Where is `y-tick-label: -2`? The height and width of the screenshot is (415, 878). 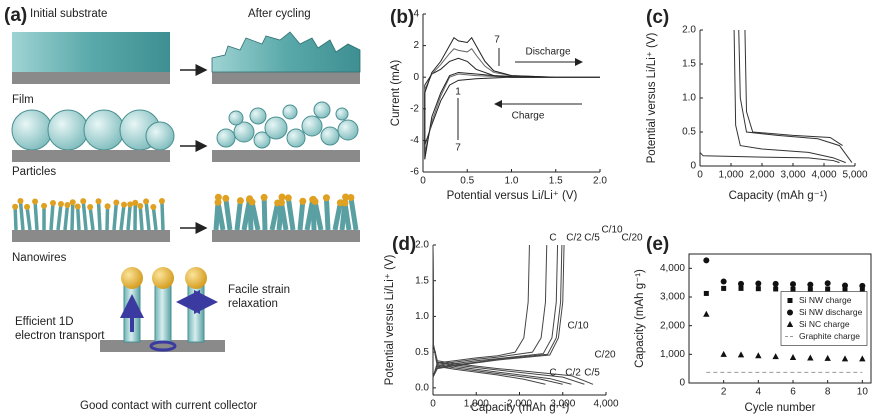 y-tick-label: -2 is located at coordinates (414, 108).